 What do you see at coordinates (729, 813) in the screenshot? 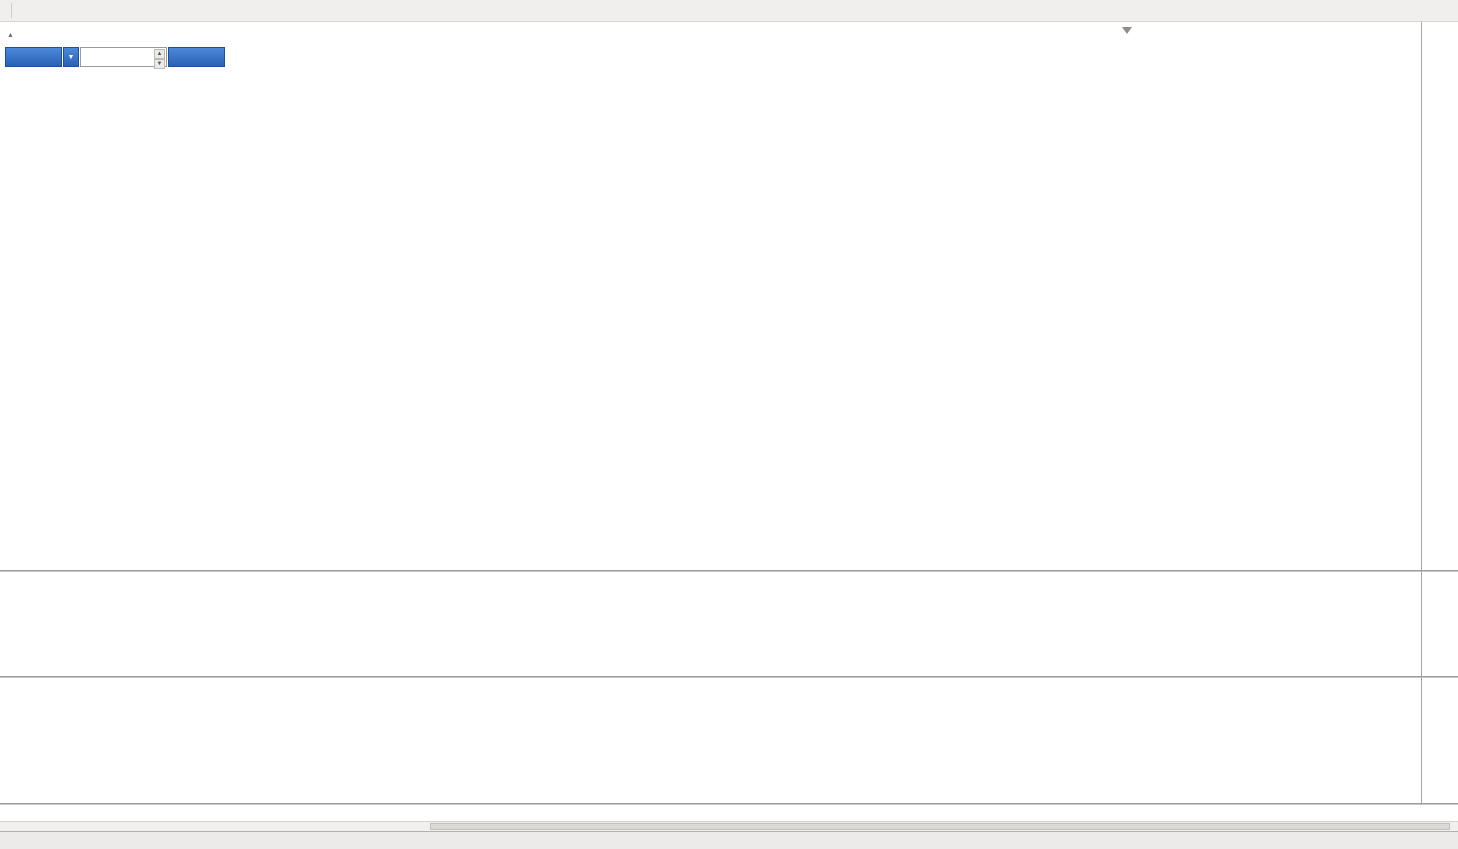
I see `date-axis` at bounding box center [729, 813].